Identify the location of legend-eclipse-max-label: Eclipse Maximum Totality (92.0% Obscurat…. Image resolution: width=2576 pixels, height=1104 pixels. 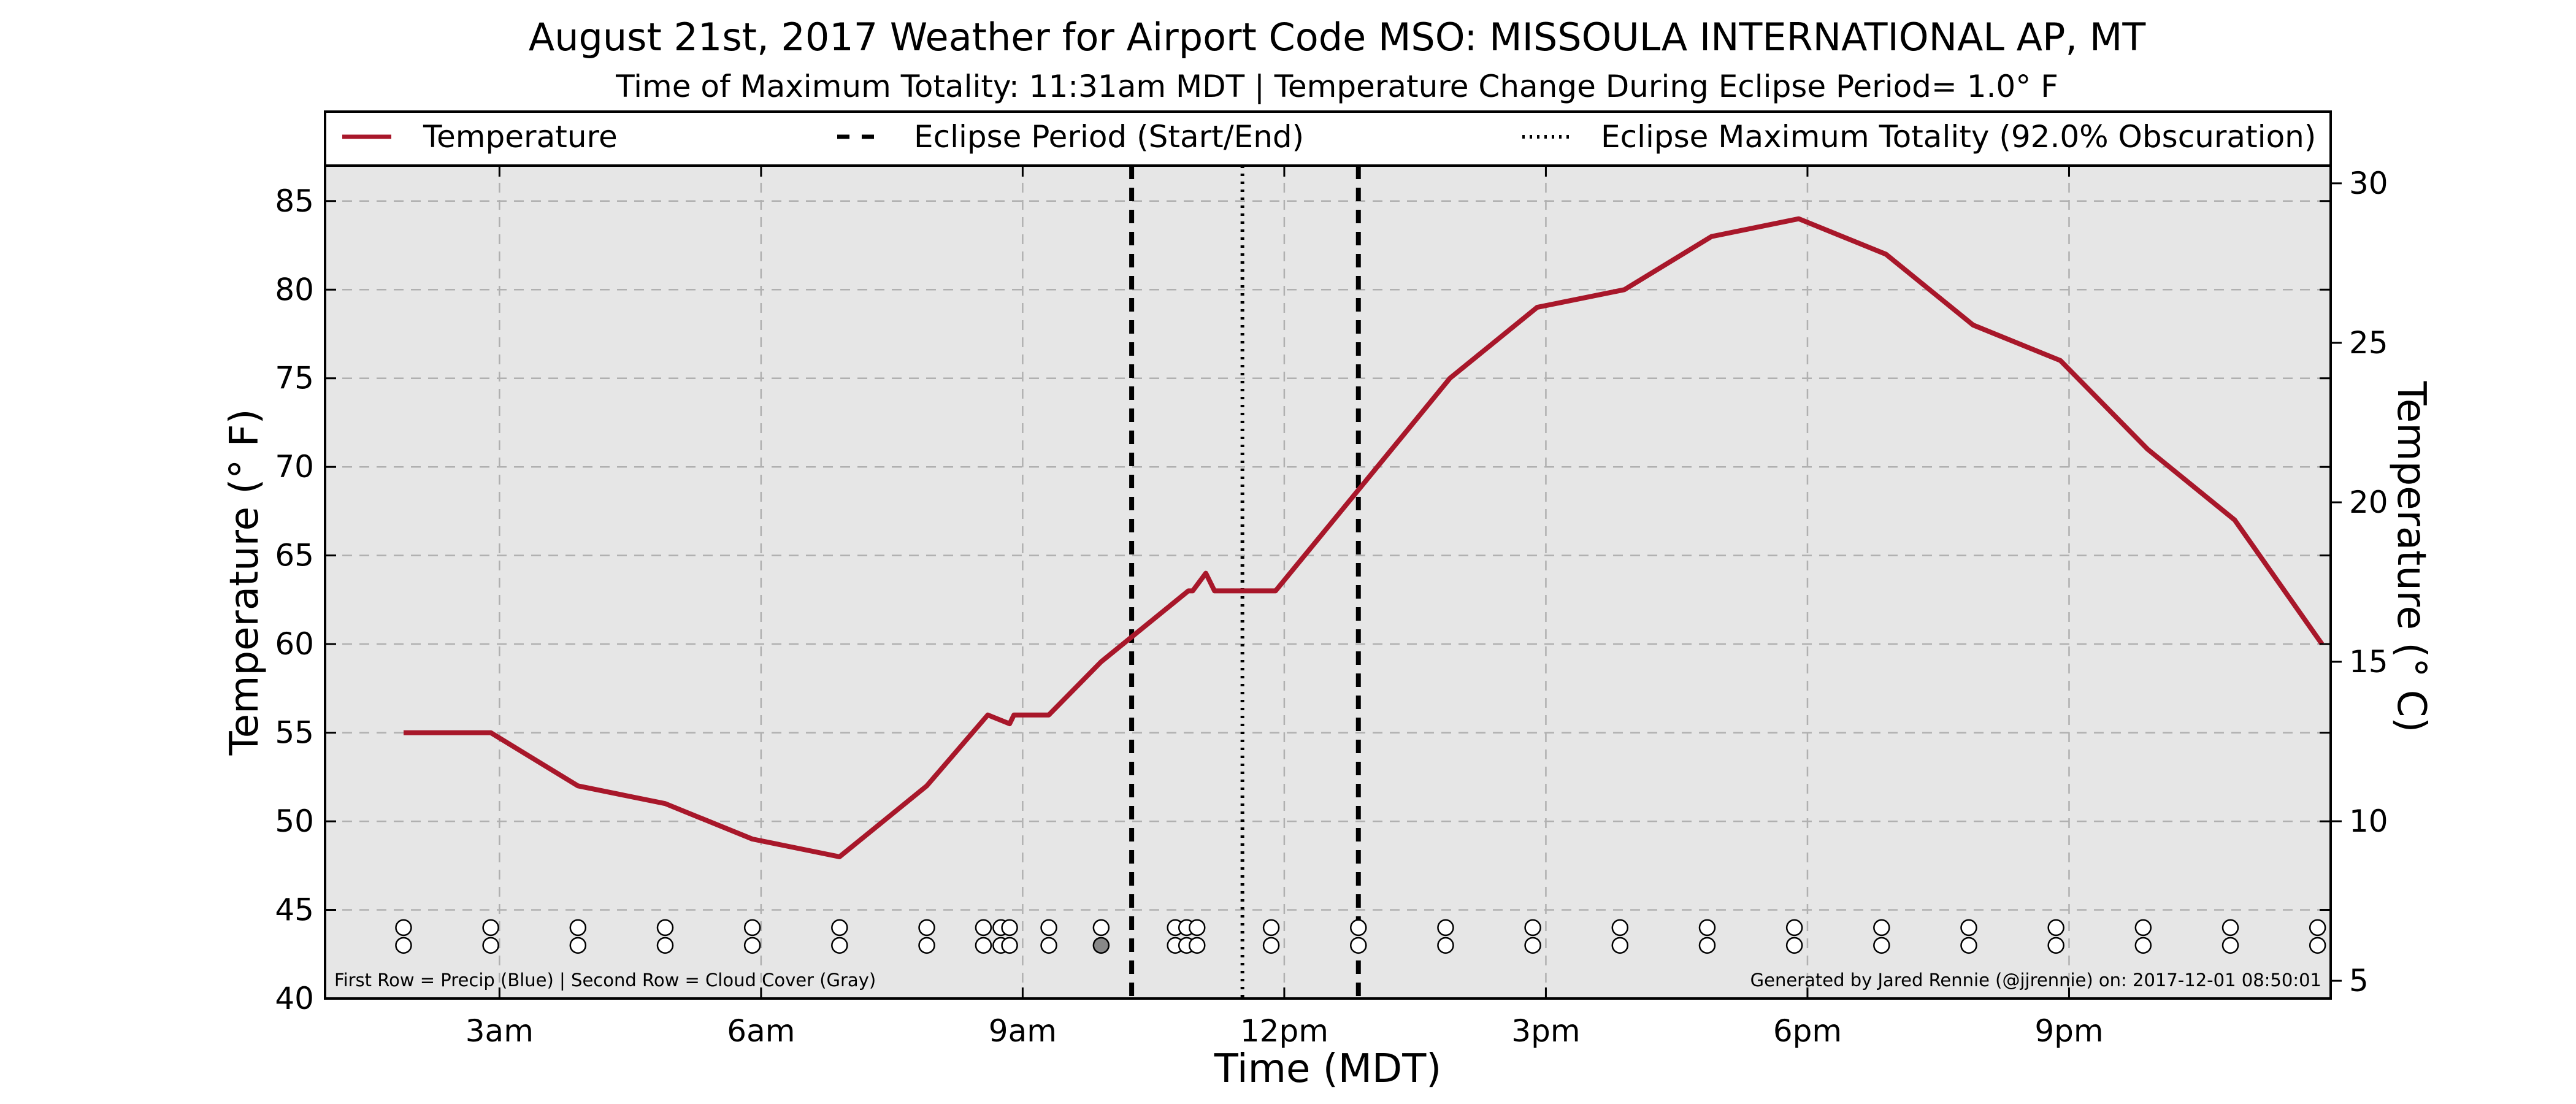
(1958, 137).